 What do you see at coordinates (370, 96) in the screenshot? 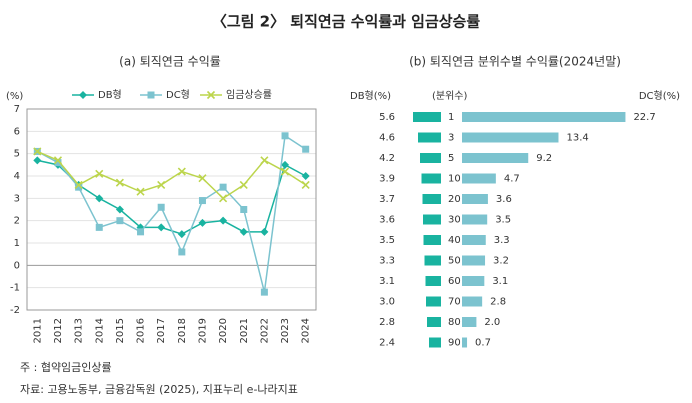
I see `series-header: DB형(%)` at bounding box center [370, 96].